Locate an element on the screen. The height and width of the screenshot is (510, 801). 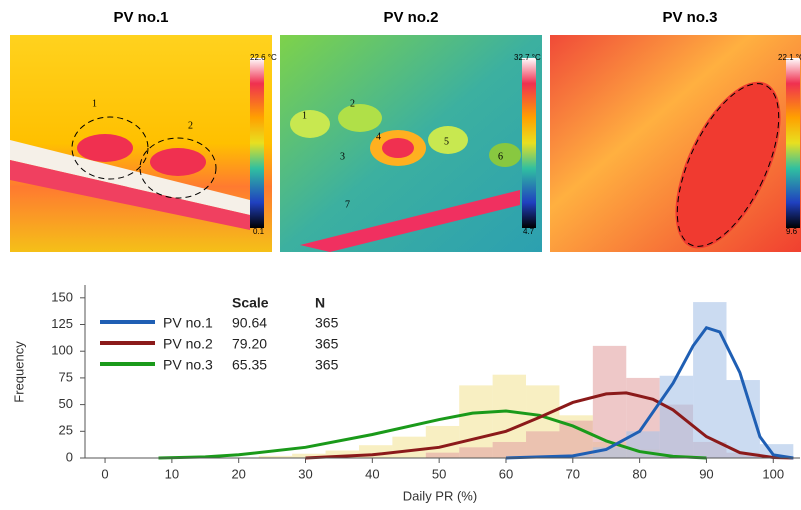
x-tick-label: 30 is located at coordinates (305, 473).